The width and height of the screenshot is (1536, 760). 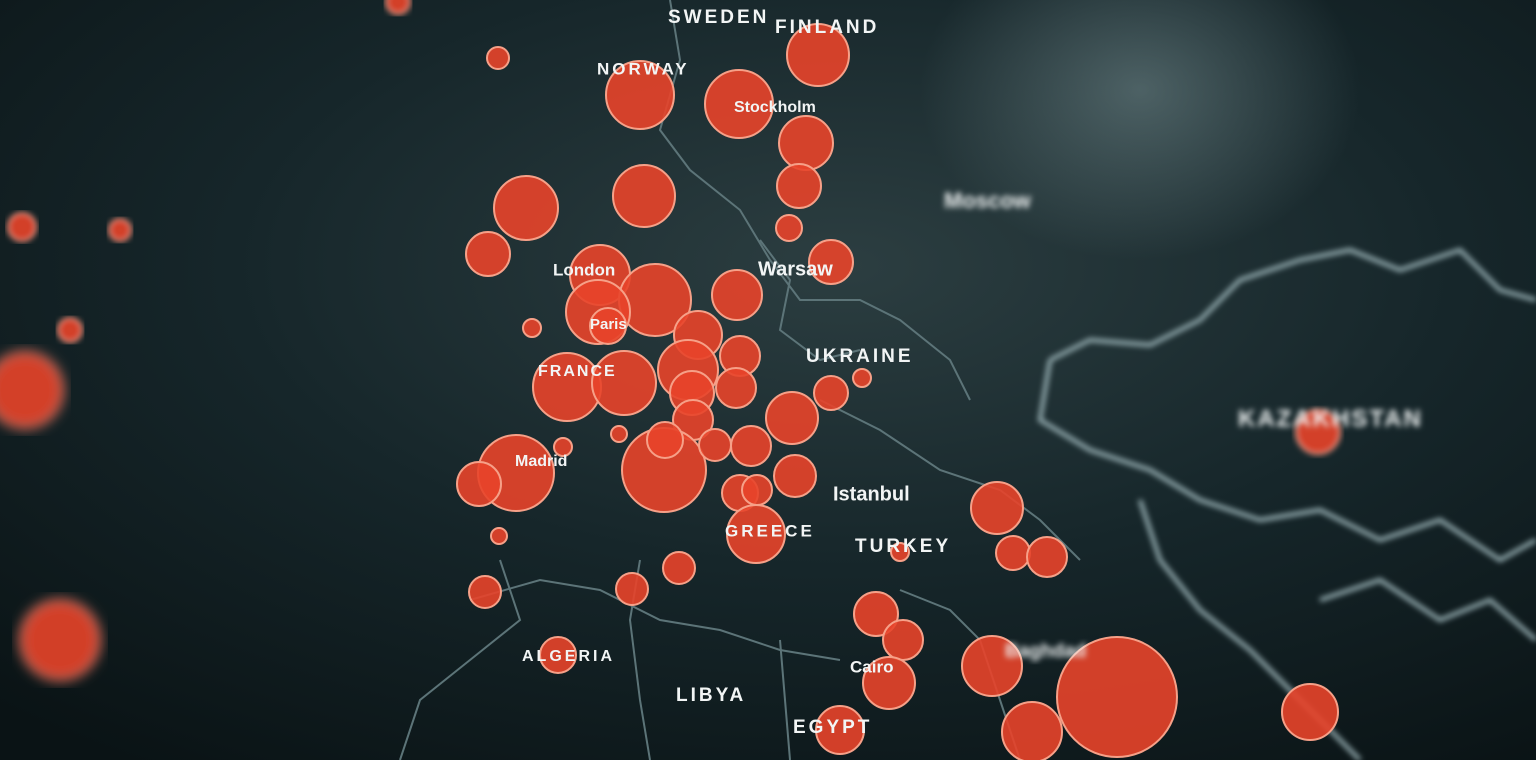 I want to click on place-label: KAZAKHSTAN, so click(x=1330, y=418).